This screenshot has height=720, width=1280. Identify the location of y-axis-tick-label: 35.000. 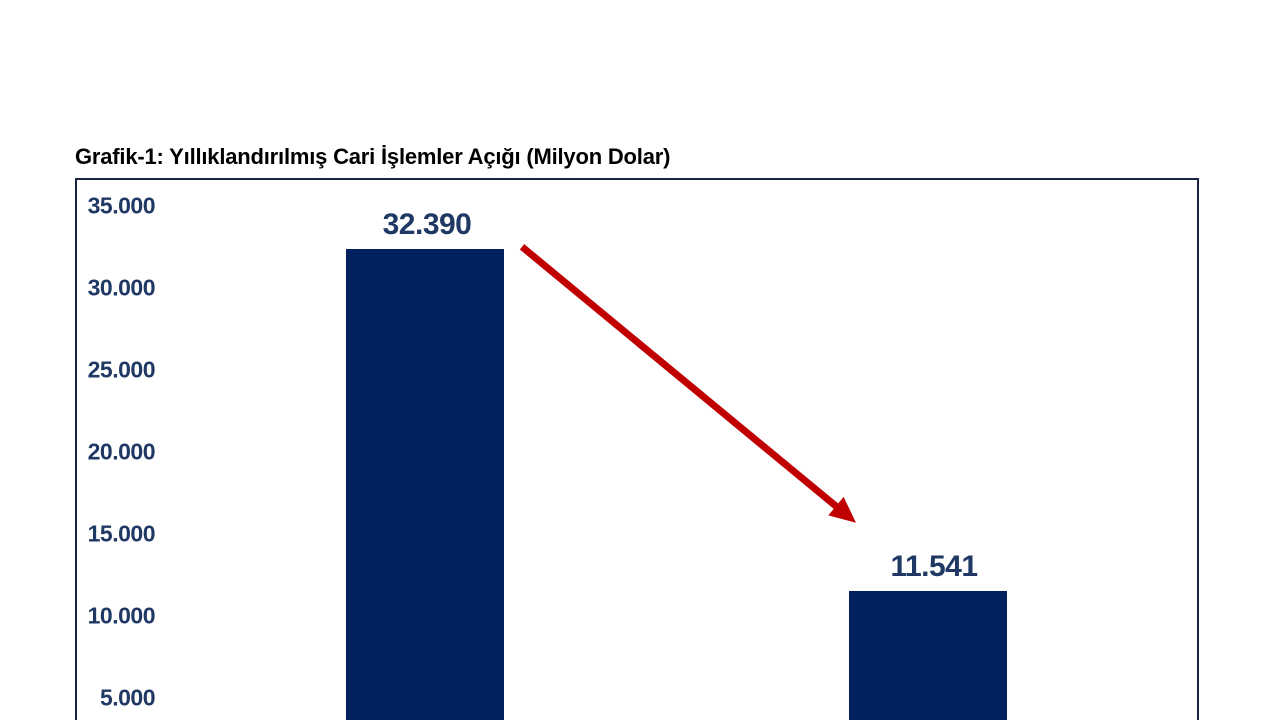
(121, 205).